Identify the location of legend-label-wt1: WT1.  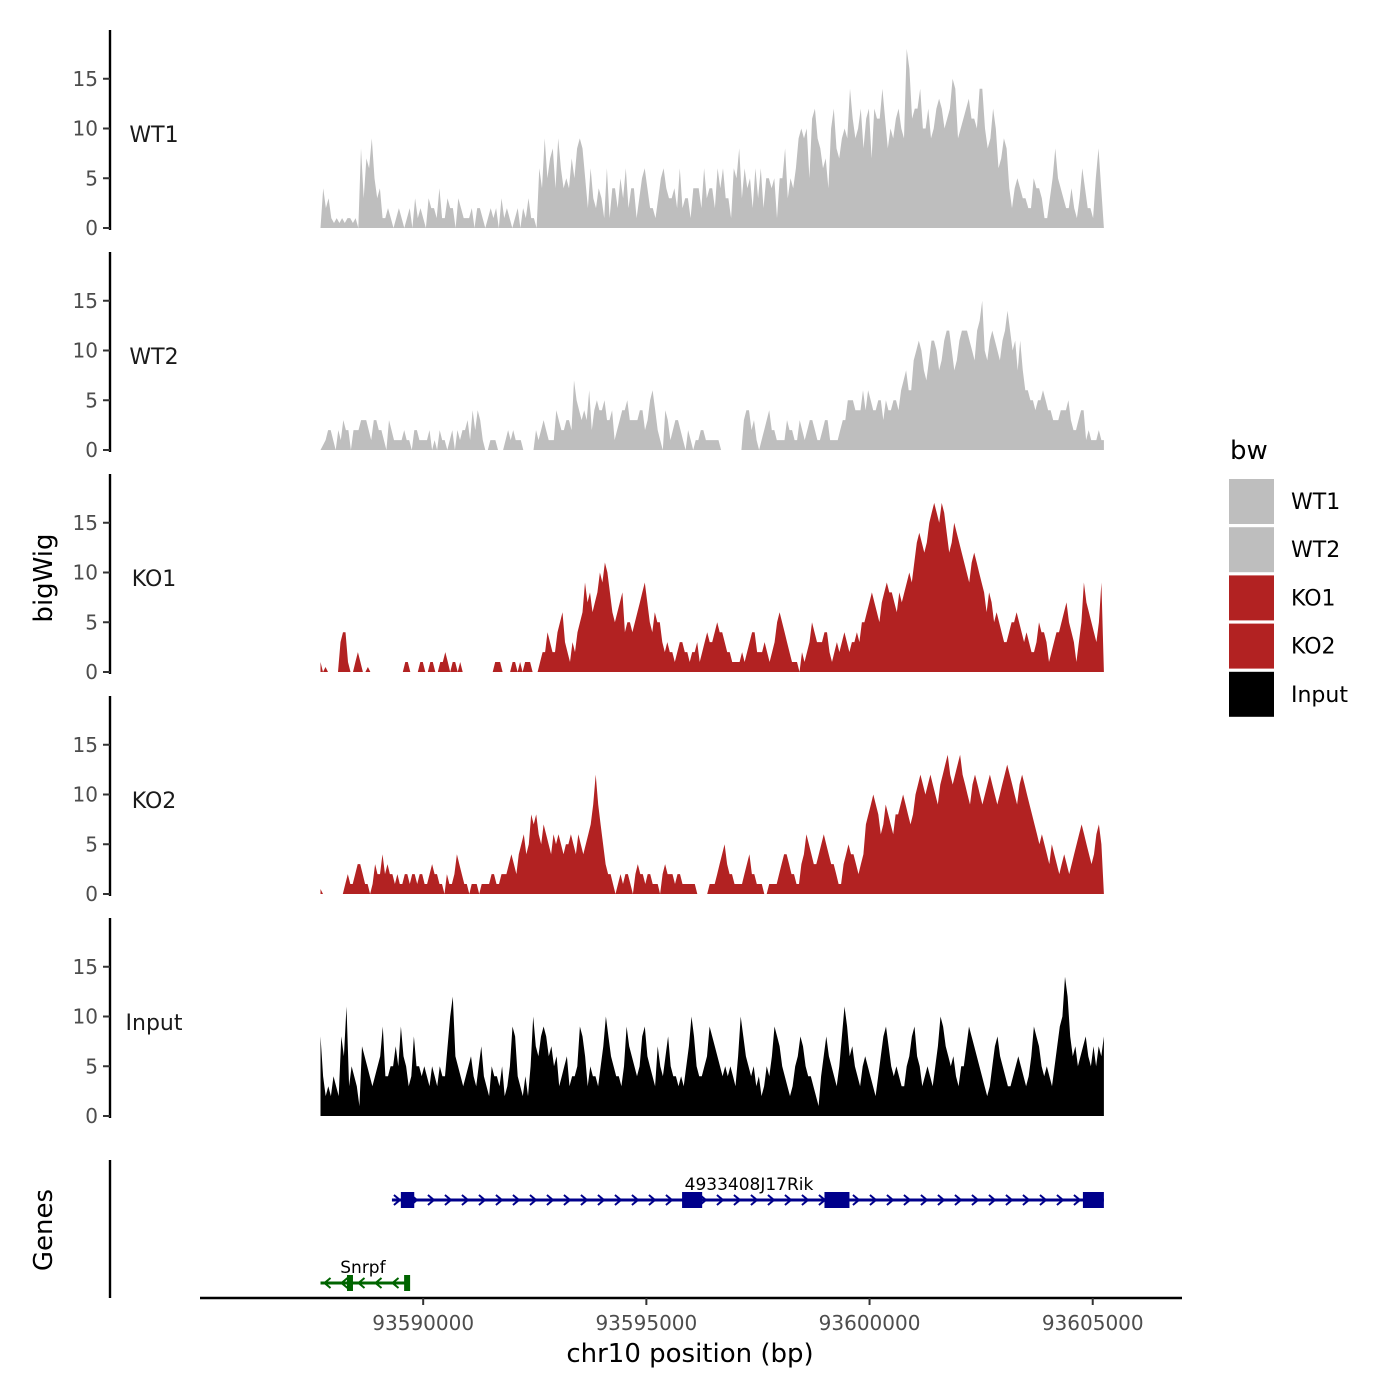
(1315, 502).